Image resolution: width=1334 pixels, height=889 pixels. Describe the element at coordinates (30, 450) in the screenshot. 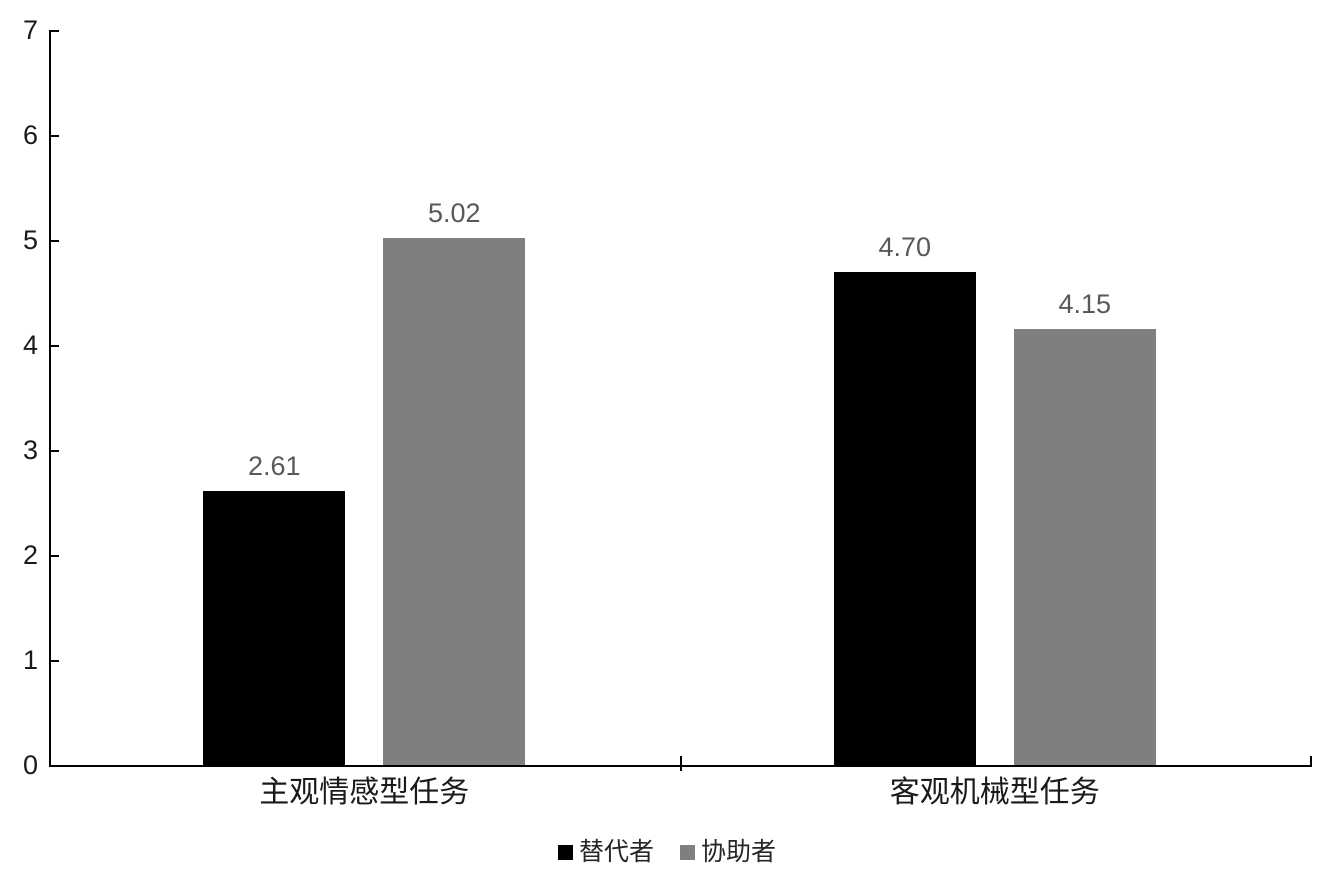

I see `y-axis-tick-label: 3` at that location.